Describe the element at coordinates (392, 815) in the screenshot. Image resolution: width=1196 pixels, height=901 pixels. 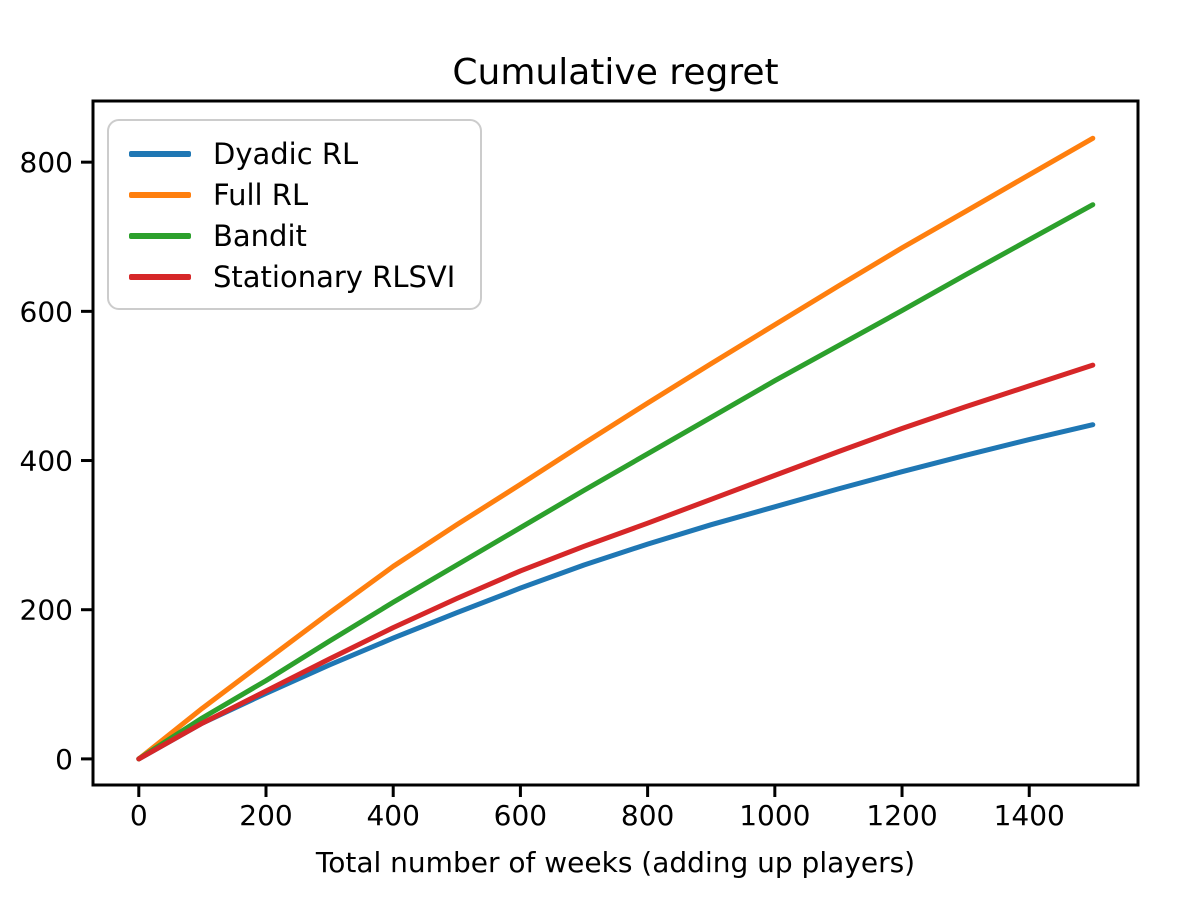
I see `x-tick-label: 400` at that location.